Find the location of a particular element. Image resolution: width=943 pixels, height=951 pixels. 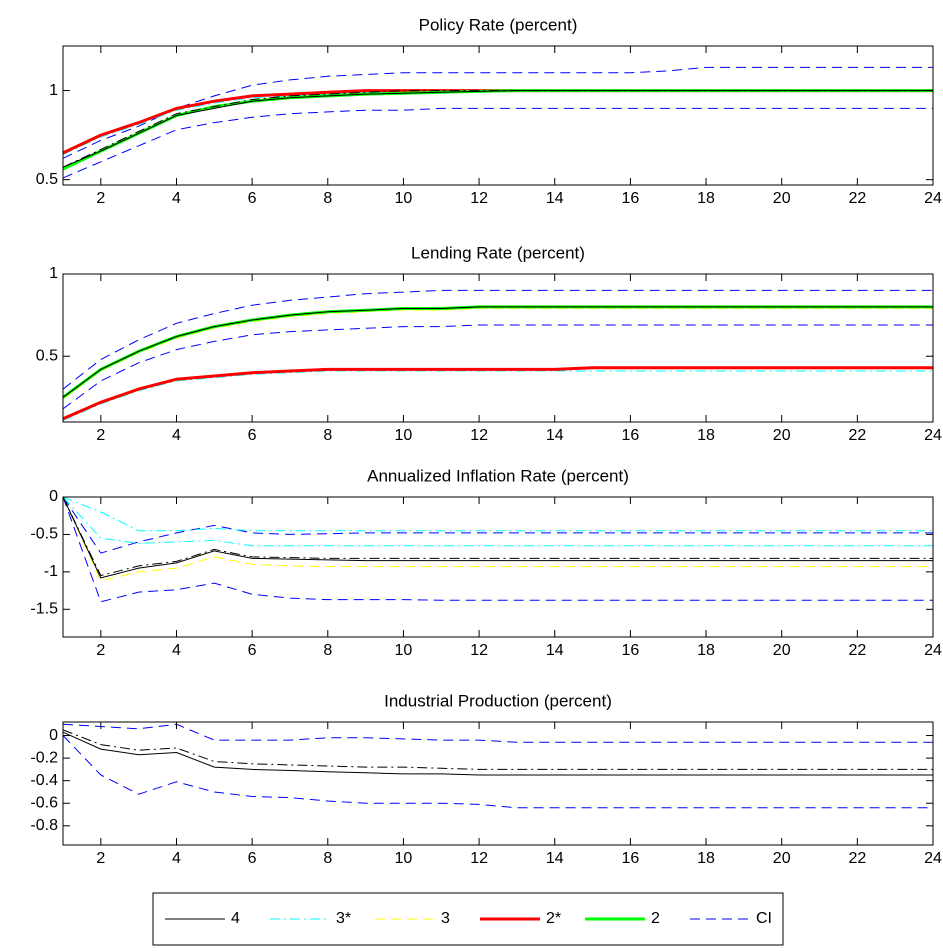

y-tick-label: -1.5 is located at coordinates (44, 609).